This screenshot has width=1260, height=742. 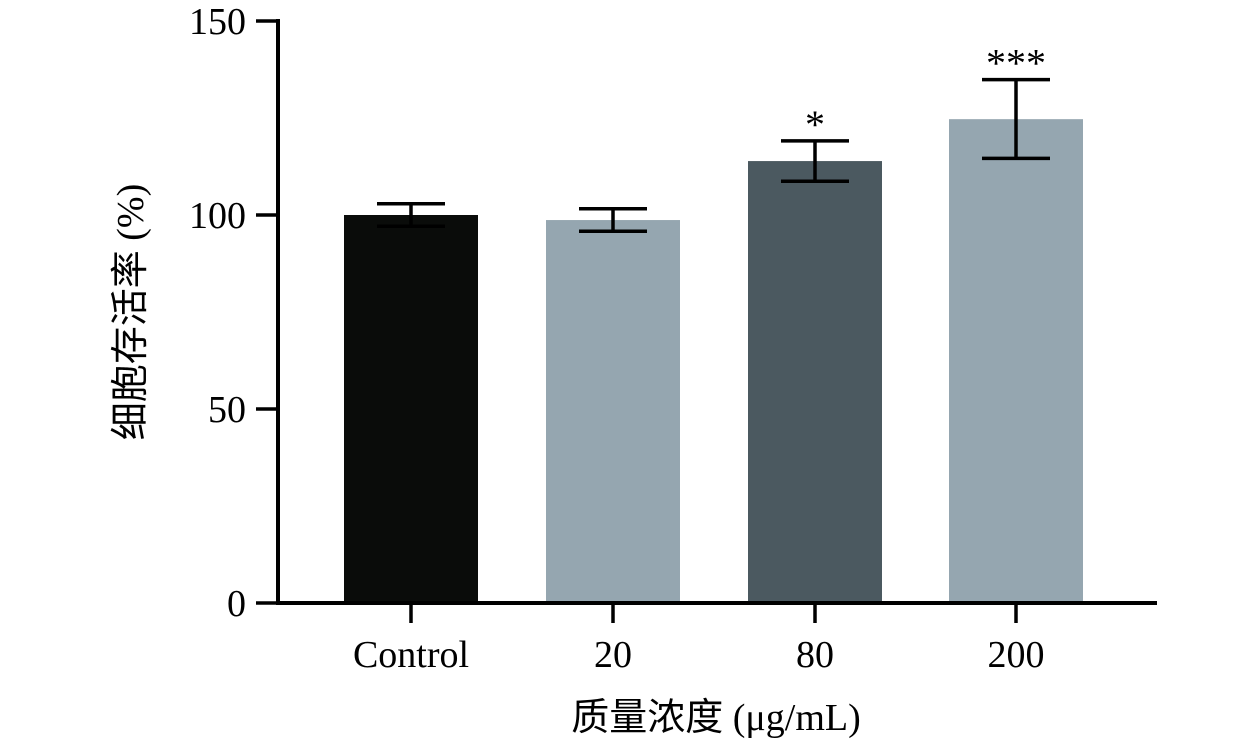 What do you see at coordinates (1016, 655) in the screenshot?
I see `x-tick-label: 200` at bounding box center [1016, 655].